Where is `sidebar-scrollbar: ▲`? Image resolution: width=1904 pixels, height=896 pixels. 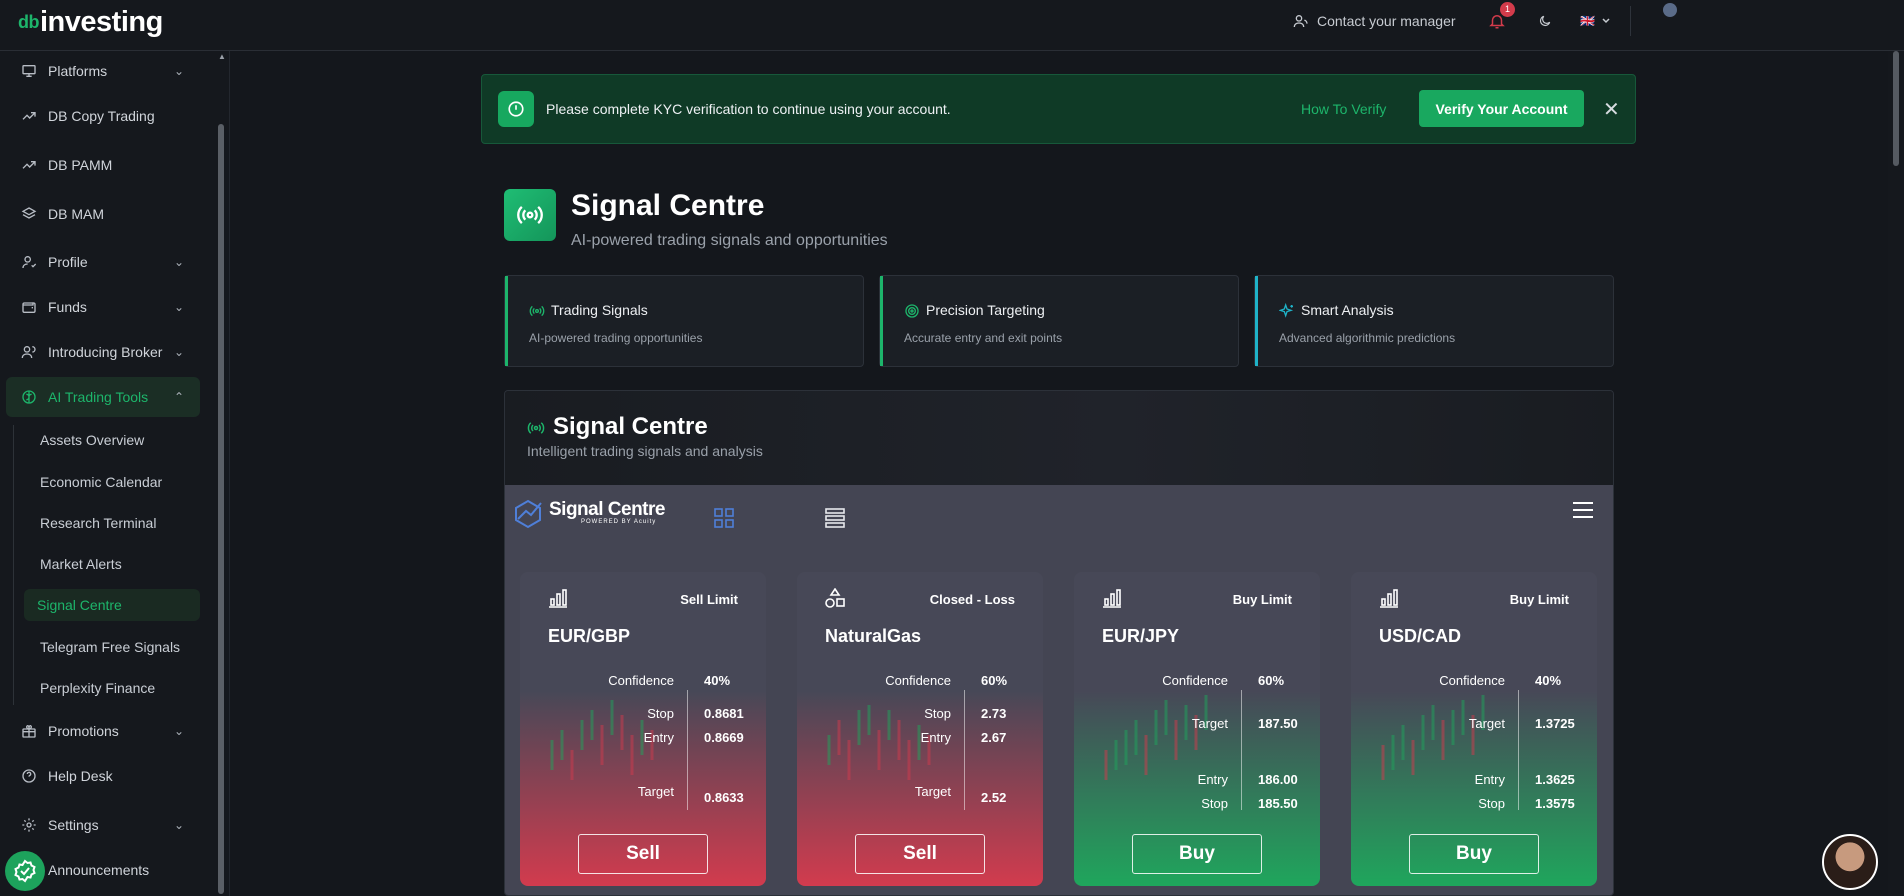 sidebar-scrollbar: ▲ is located at coordinates (221, 474).